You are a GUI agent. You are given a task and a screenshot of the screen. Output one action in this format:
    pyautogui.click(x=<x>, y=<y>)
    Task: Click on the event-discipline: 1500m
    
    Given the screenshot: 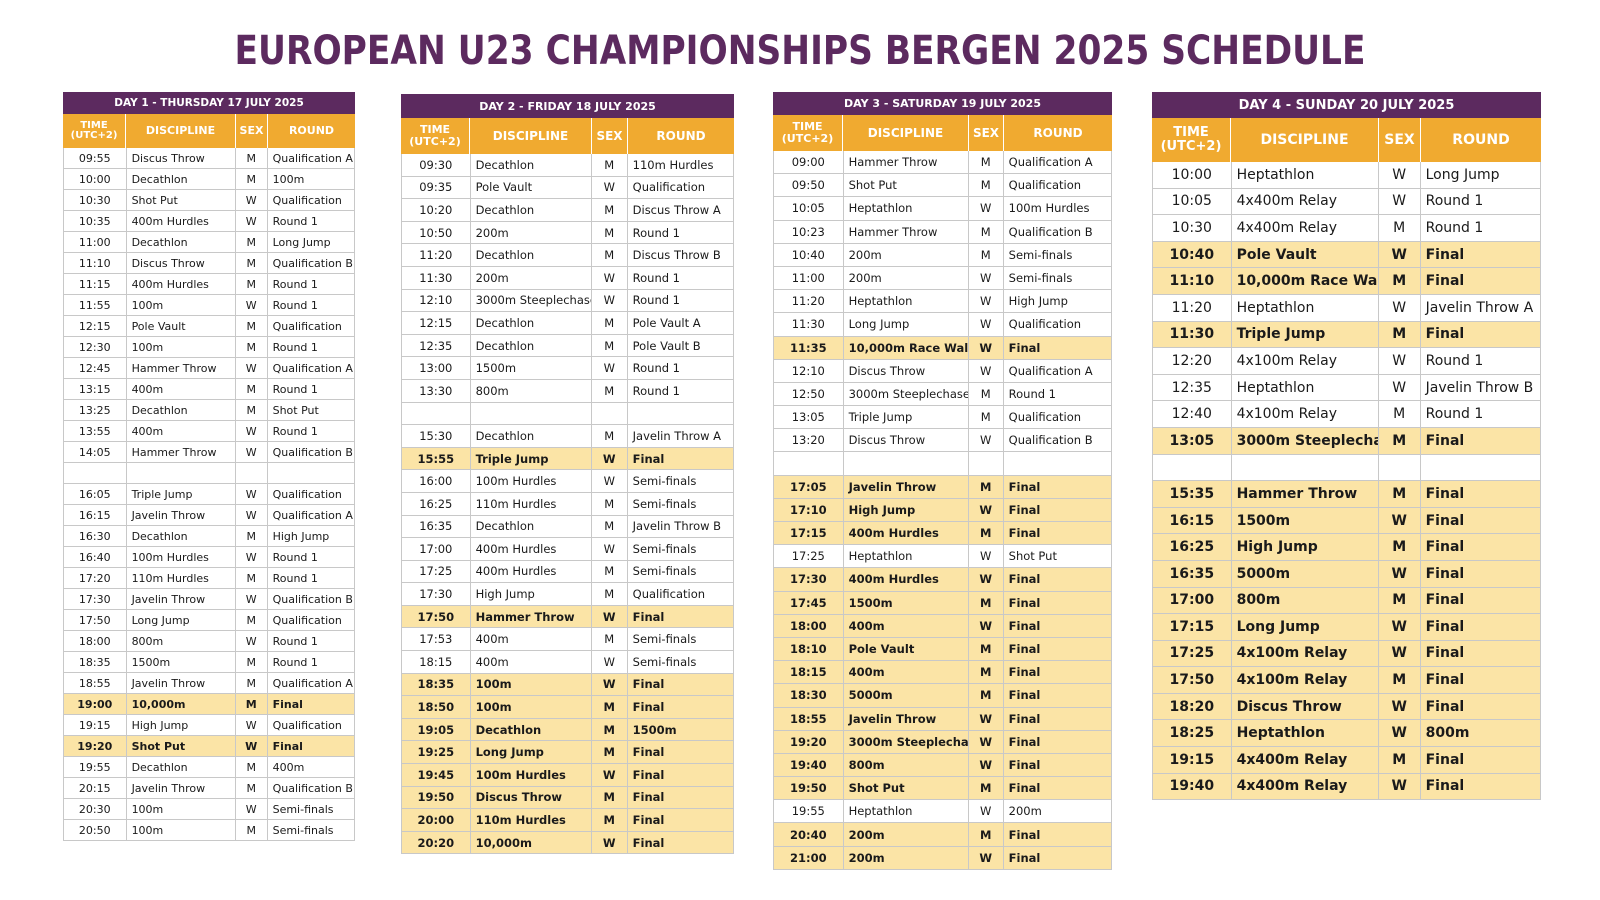 What is the action you would take?
    pyautogui.click(x=531, y=368)
    